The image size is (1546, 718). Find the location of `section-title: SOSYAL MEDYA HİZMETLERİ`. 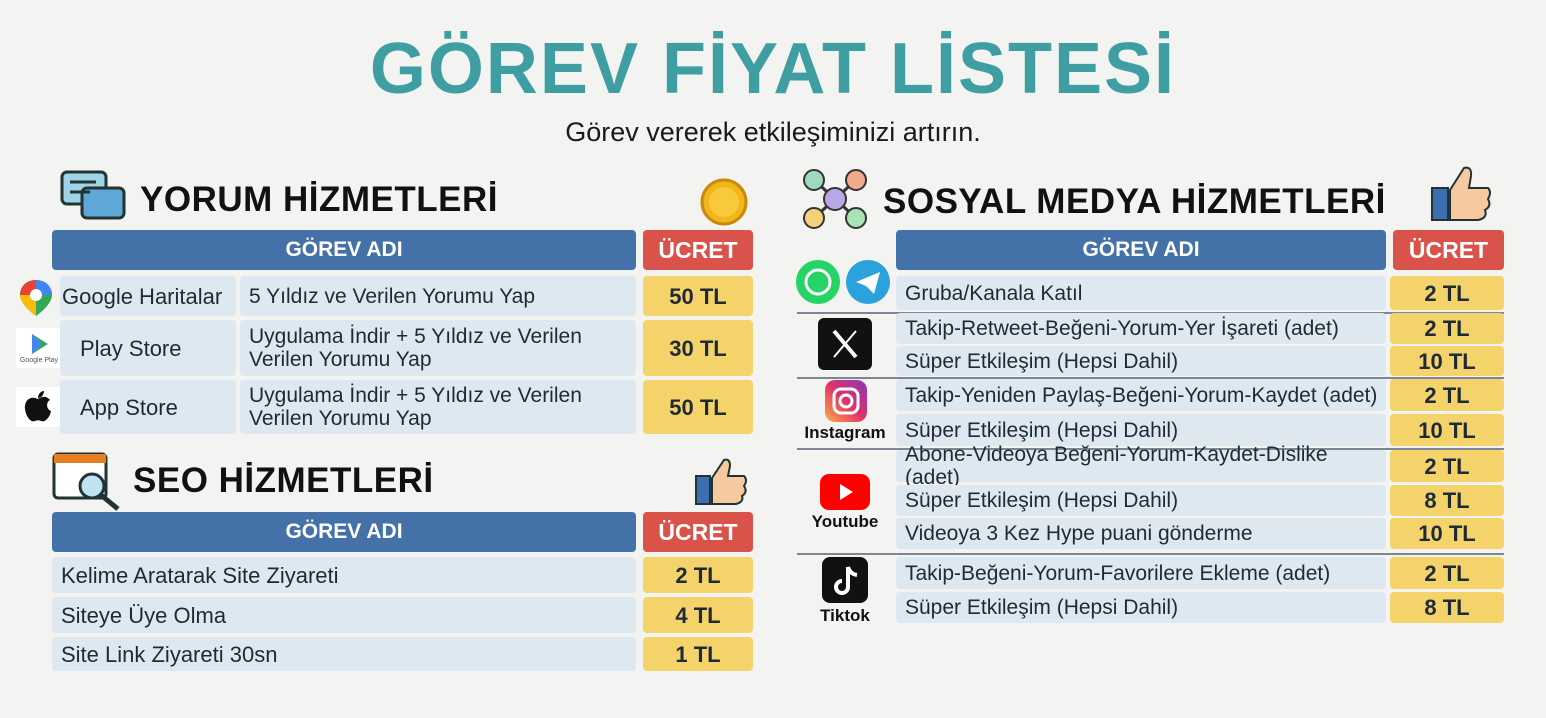

section-title: SOSYAL MEDYA HİZMETLERİ is located at coordinates (1134, 201).